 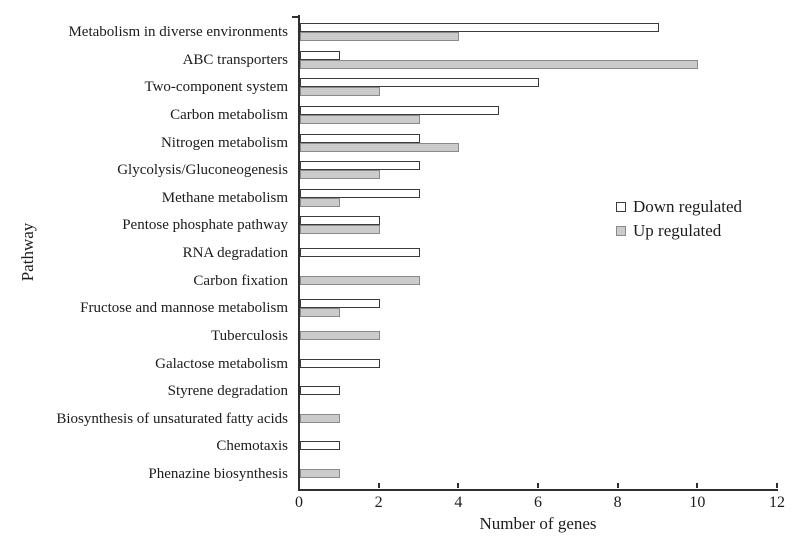 I want to click on y-axis-top-tick, so click(x=295, y=17).